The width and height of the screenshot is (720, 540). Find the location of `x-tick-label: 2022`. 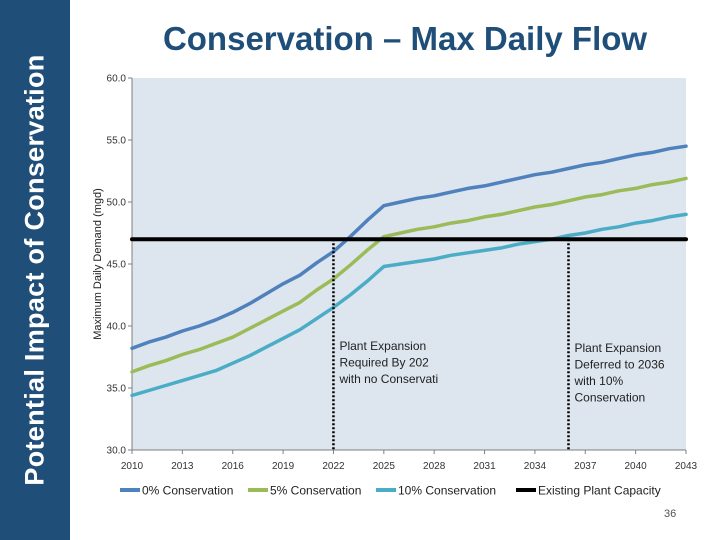

x-tick-label: 2022 is located at coordinates (333, 466).